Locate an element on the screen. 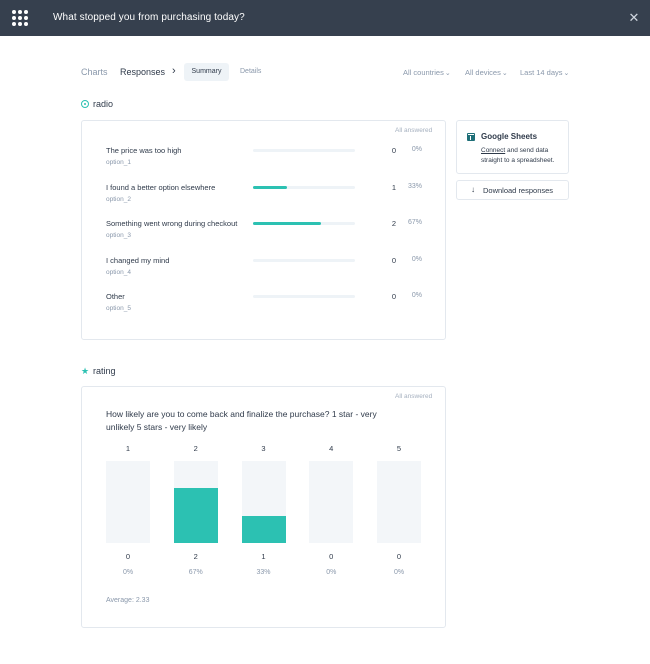 This screenshot has width=650, height=664. rating-column: 3 1 33% is located at coordinates (263, 510).